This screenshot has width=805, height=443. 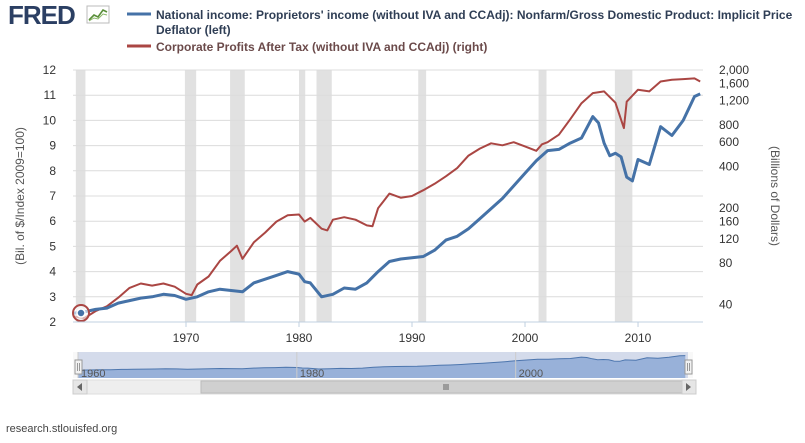 What do you see at coordinates (50, 120) in the screenshot?
I see `y-left-tick-label: 10` at bounding box center [50, 120].